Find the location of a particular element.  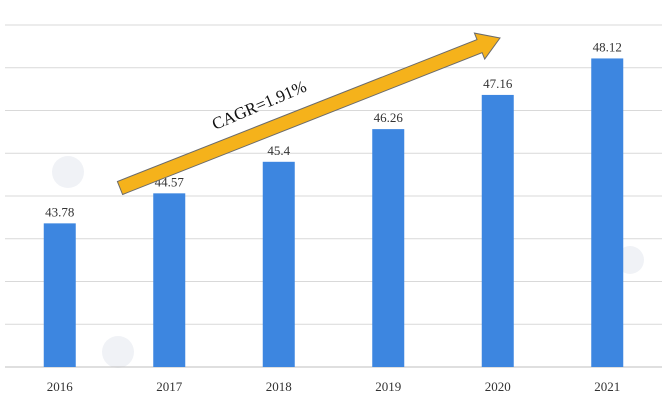

bar-2018 is located at coordinates (278, 264).